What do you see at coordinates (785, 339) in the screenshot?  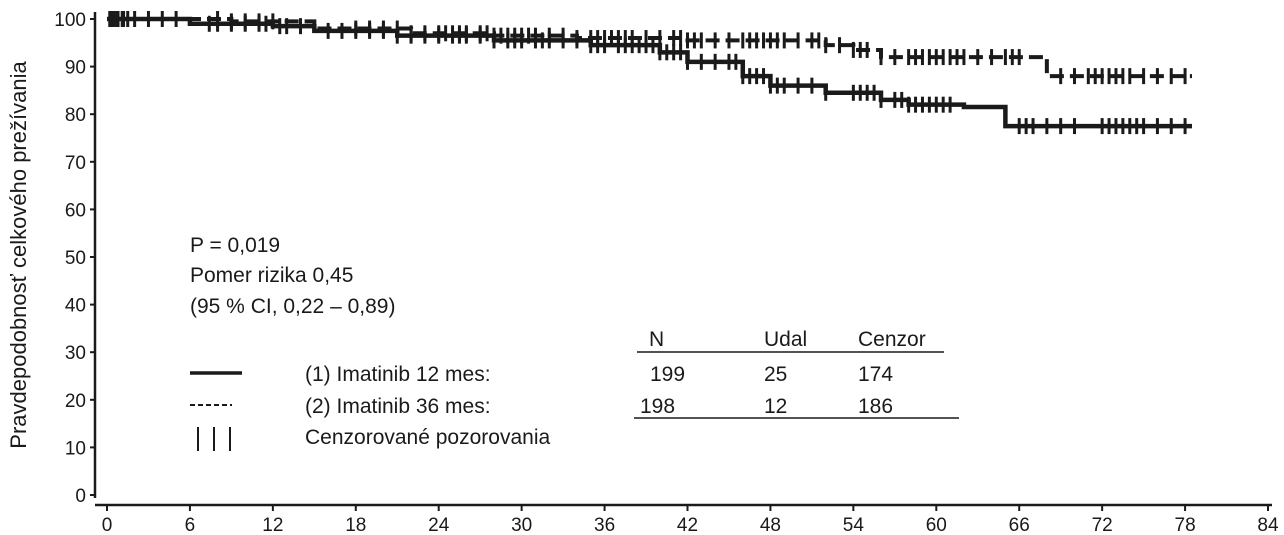 I see `legend-header-events: Udal` at bounding box center [785, 339].